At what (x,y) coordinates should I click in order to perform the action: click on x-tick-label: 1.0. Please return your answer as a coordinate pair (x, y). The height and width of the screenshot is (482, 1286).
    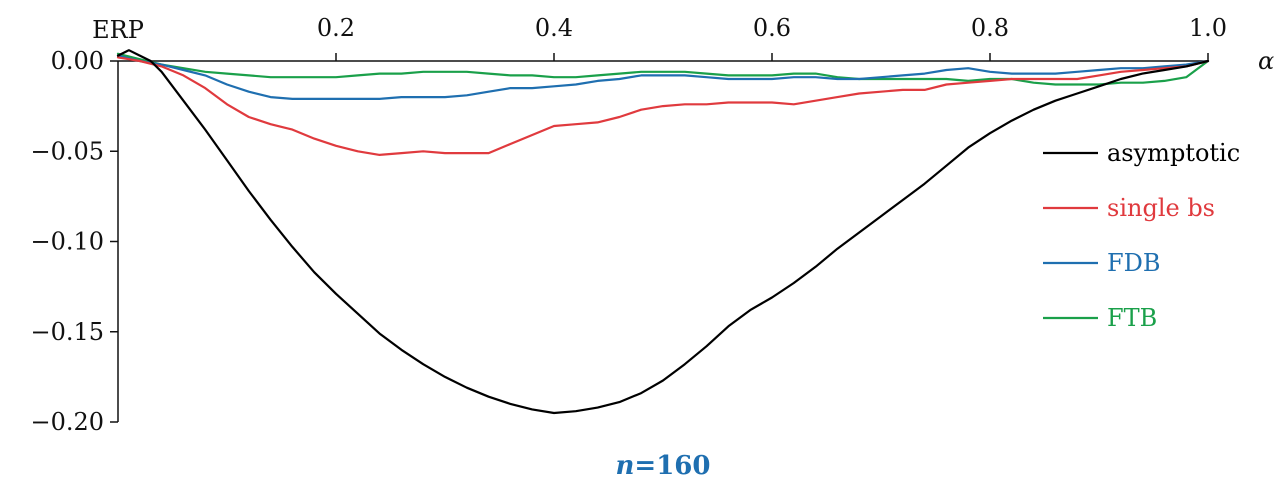
    Looking at the image, I should click on (1208, 28).